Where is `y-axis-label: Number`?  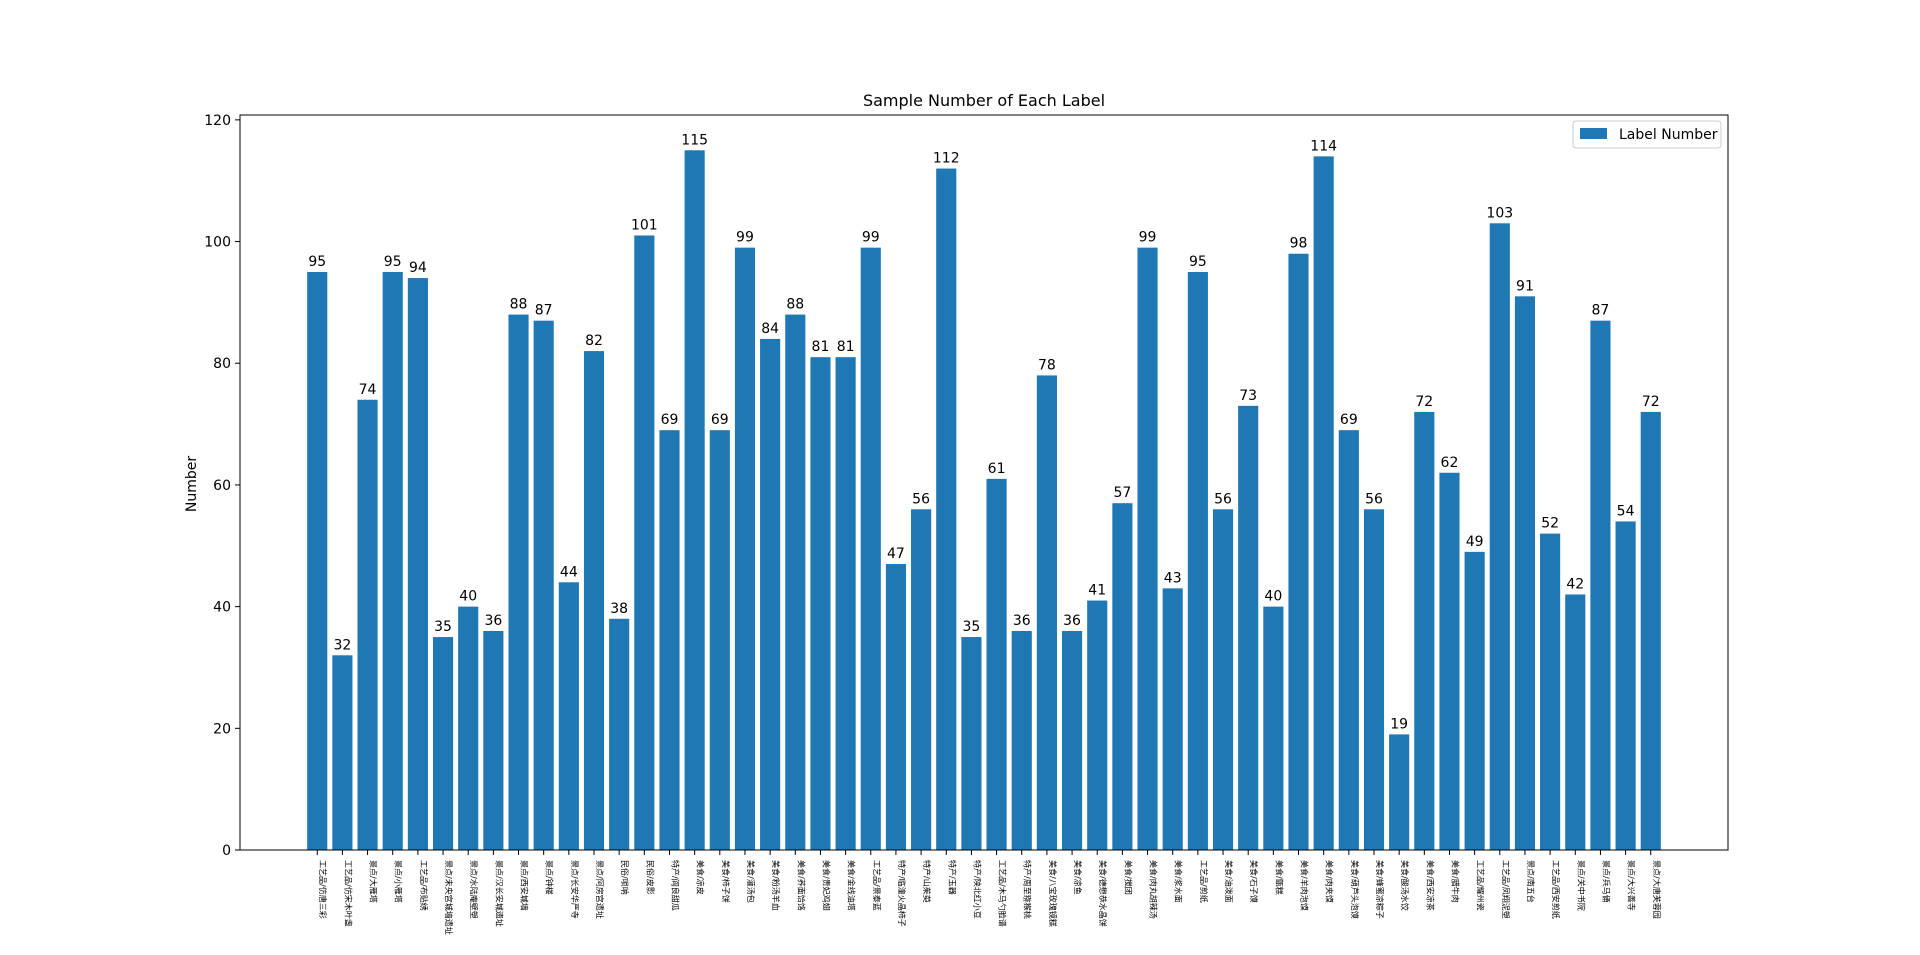 y-axis-label: Number is located at coordinates (192, 484).